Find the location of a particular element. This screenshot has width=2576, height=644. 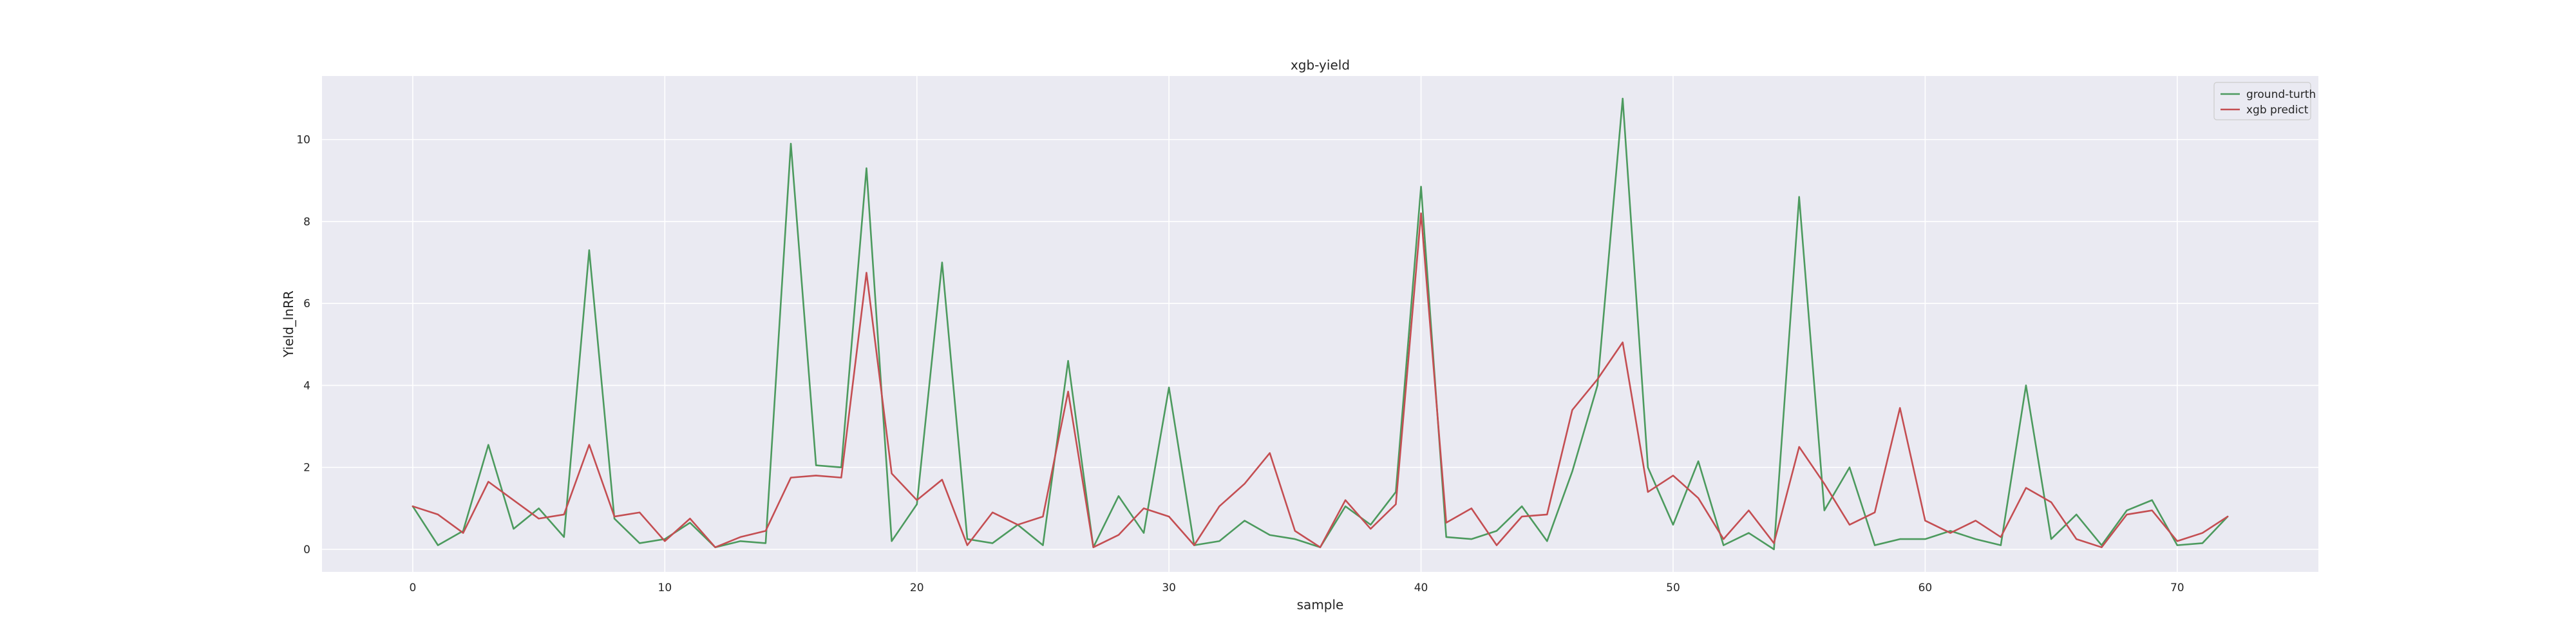

y-tick-label-4: 8 is located at coordinates (306, 223).